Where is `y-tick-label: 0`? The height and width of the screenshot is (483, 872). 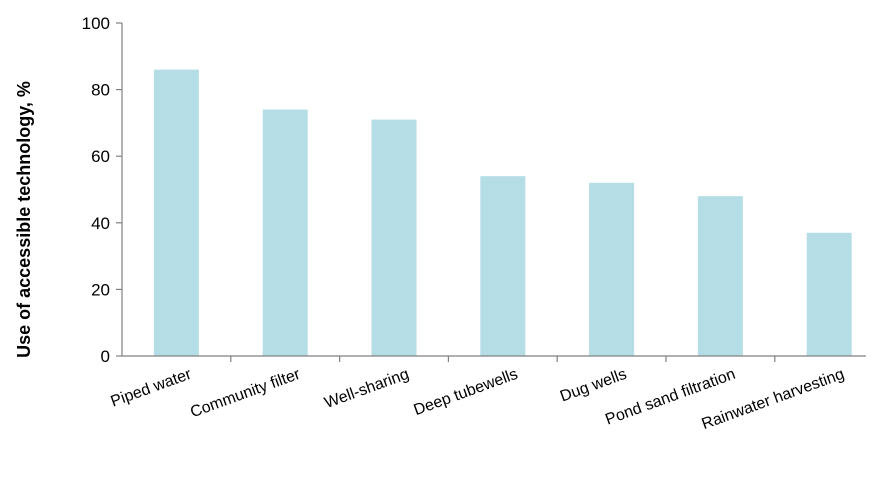 y-tick-label: 0 is located at coordinates (105, 356).